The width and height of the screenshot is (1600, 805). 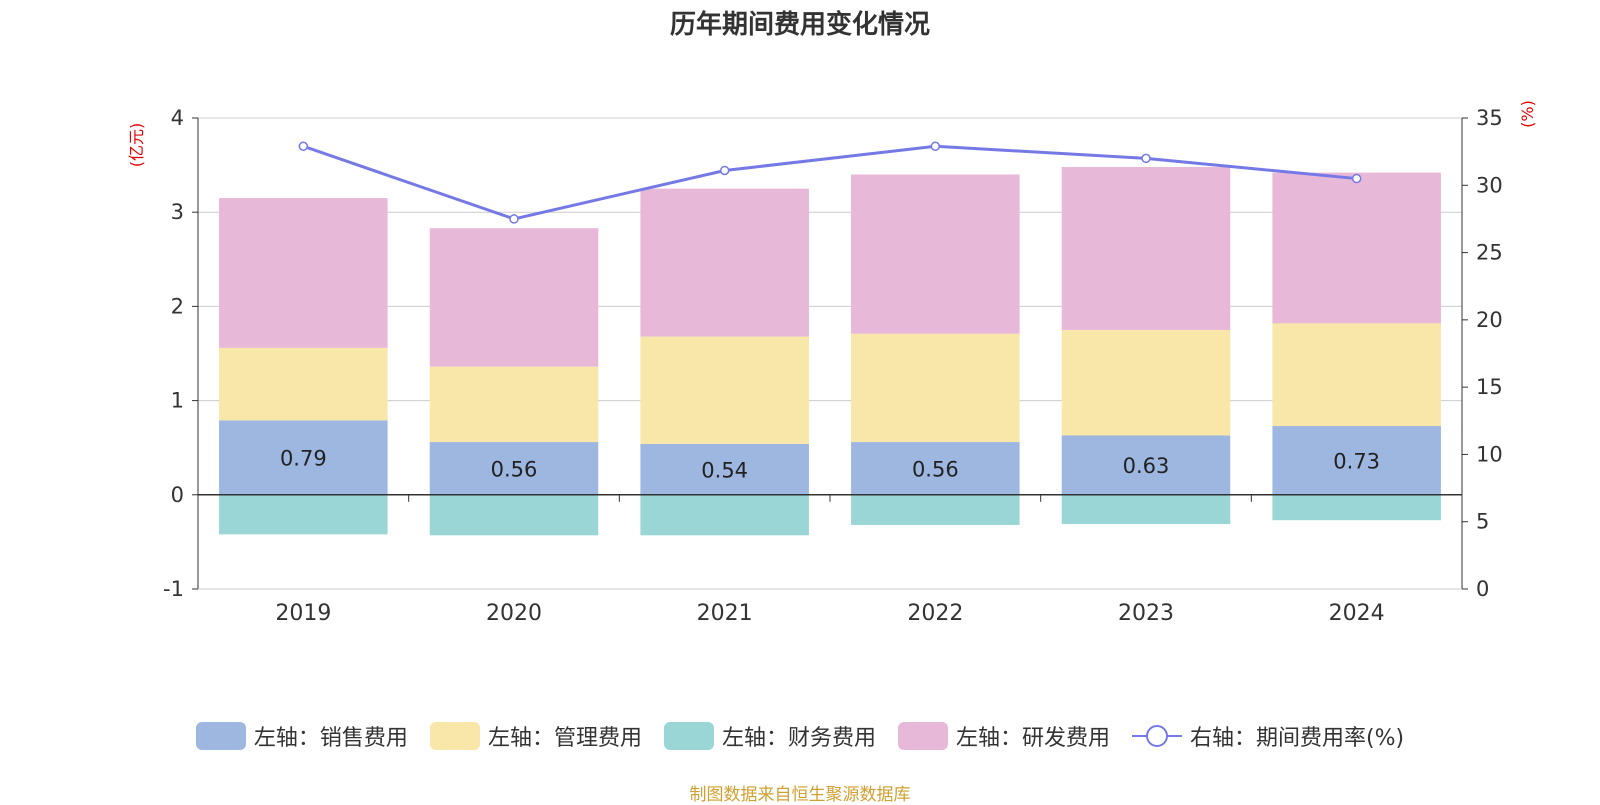 I want to click on category-tick-label: 2024, so click(x=1357, y=613).